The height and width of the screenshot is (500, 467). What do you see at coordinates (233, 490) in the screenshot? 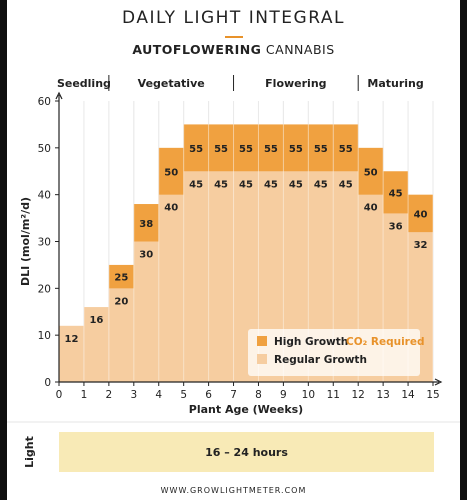
I see `footer-url: WWW.GROWLIGHTMETER.COM` at bounding box center [233, 490].